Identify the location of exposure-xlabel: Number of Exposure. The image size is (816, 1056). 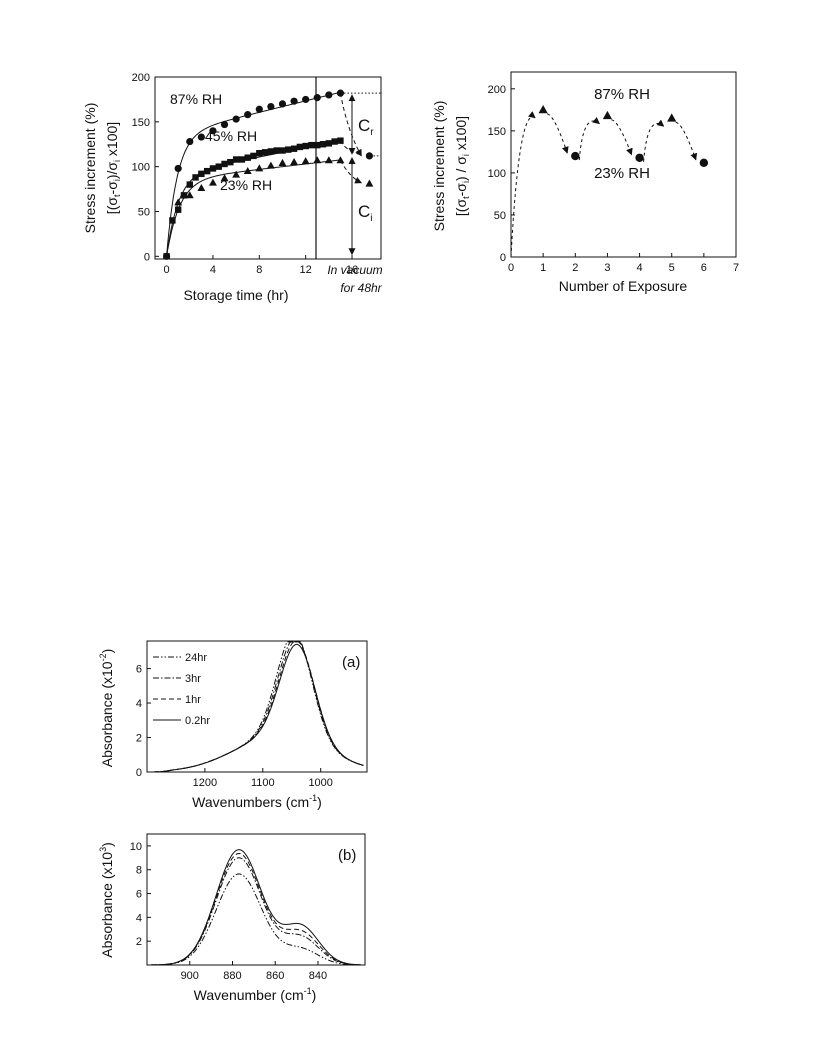
(623, 286).